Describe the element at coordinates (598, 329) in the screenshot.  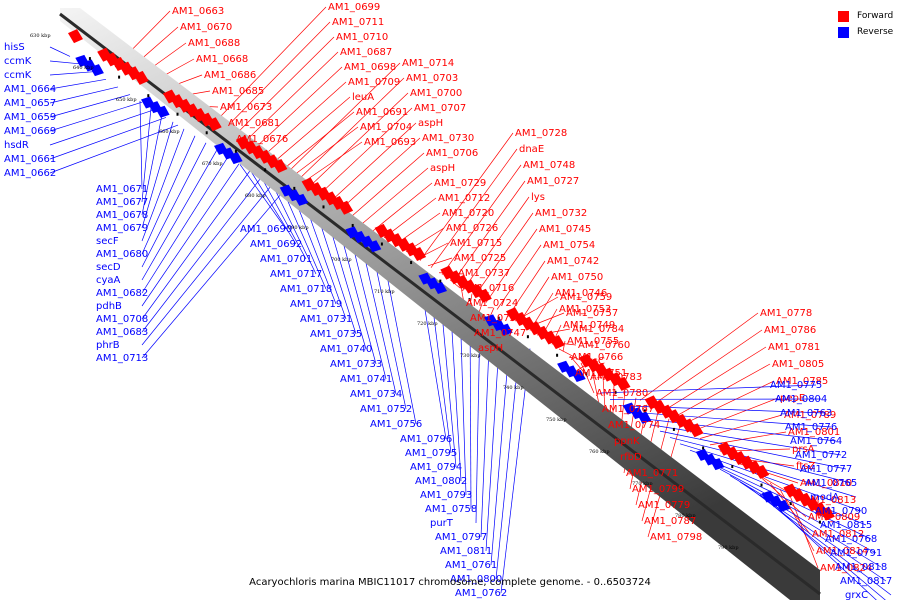
I see `forward-label-am1-0784: AM1_0784` at that location.